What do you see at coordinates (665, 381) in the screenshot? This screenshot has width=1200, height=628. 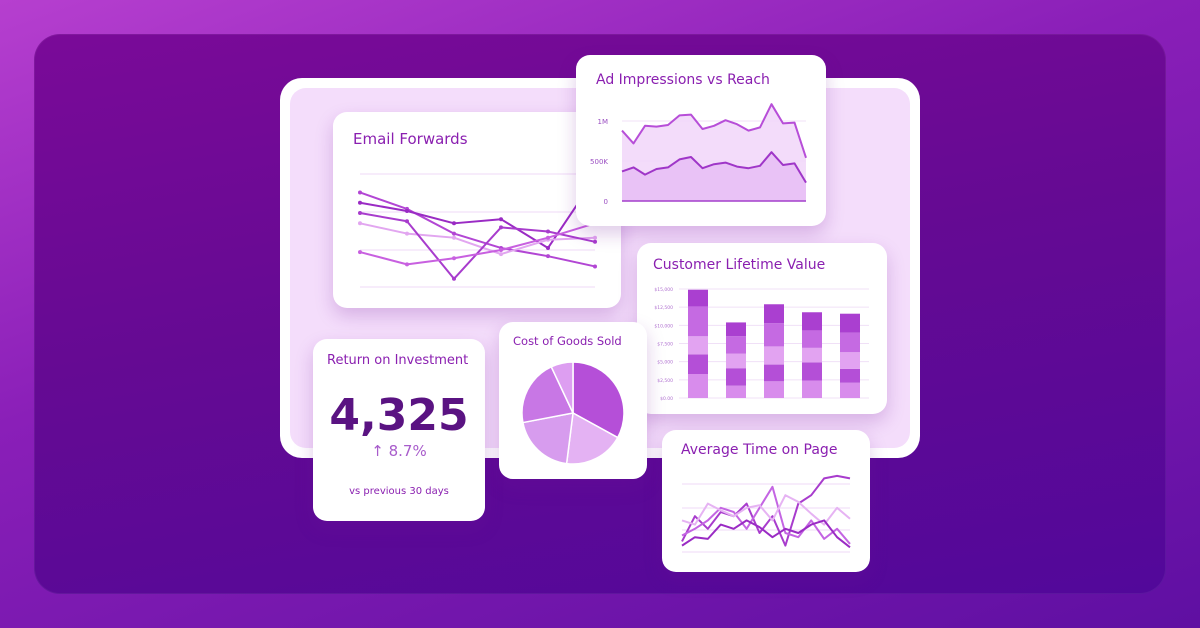 I see `customer-ltv-tick-label: $2,500` at bounding box center [665, 381].